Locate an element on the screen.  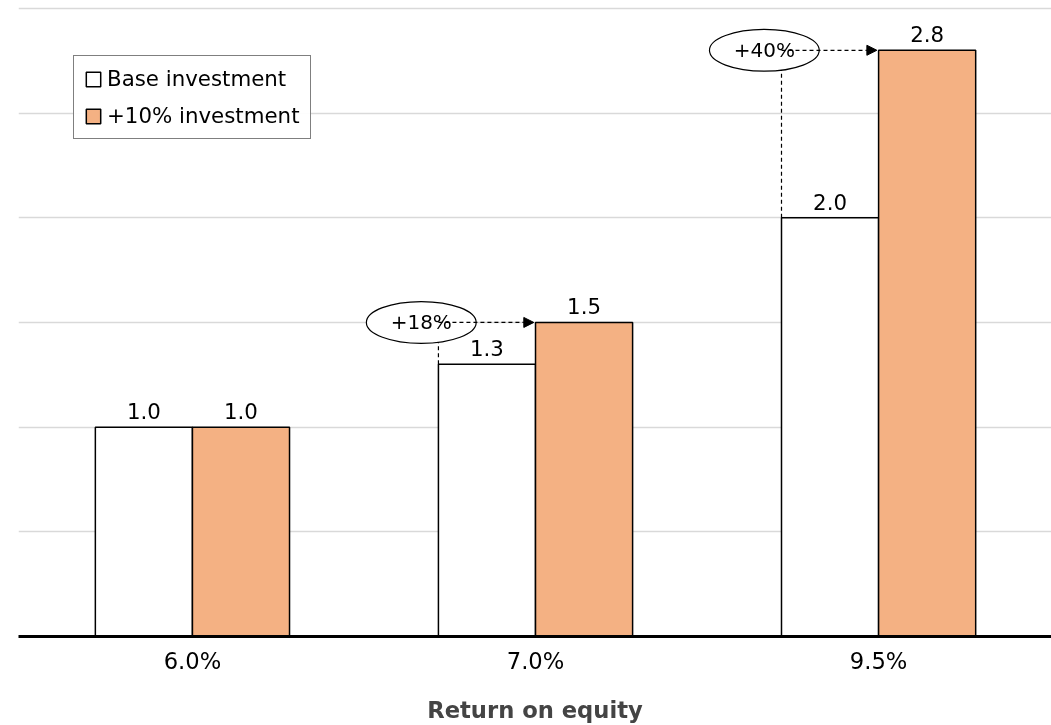
data-label: 2.0 is located at coordinates (830, 202).